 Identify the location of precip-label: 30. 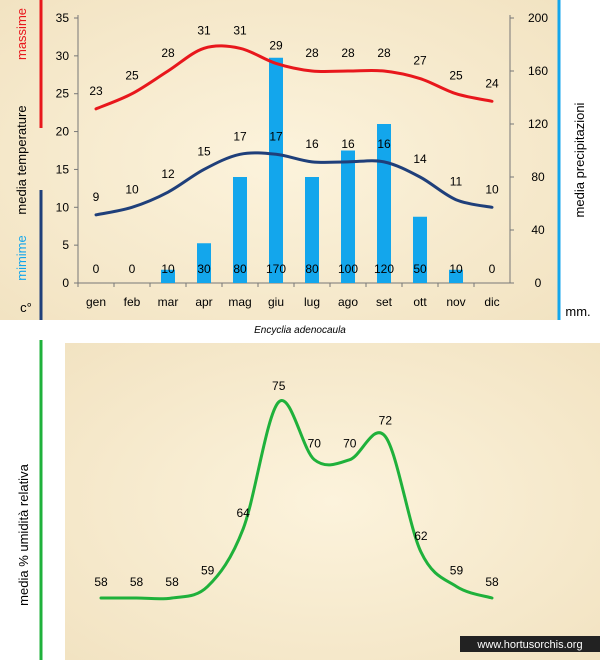
(204, 269).